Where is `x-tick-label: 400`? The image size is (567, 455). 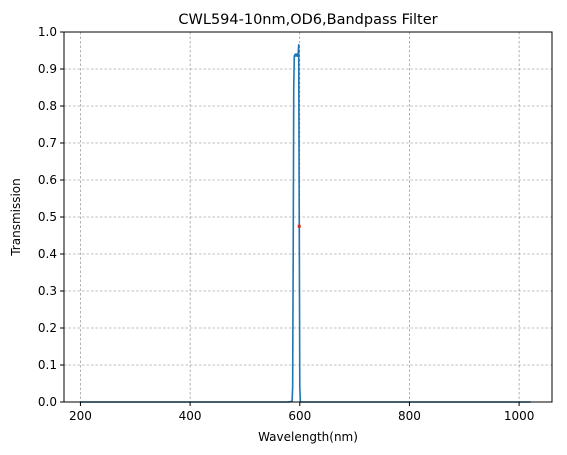
x-tick-label: 400 is located at coordinates (190, 416).